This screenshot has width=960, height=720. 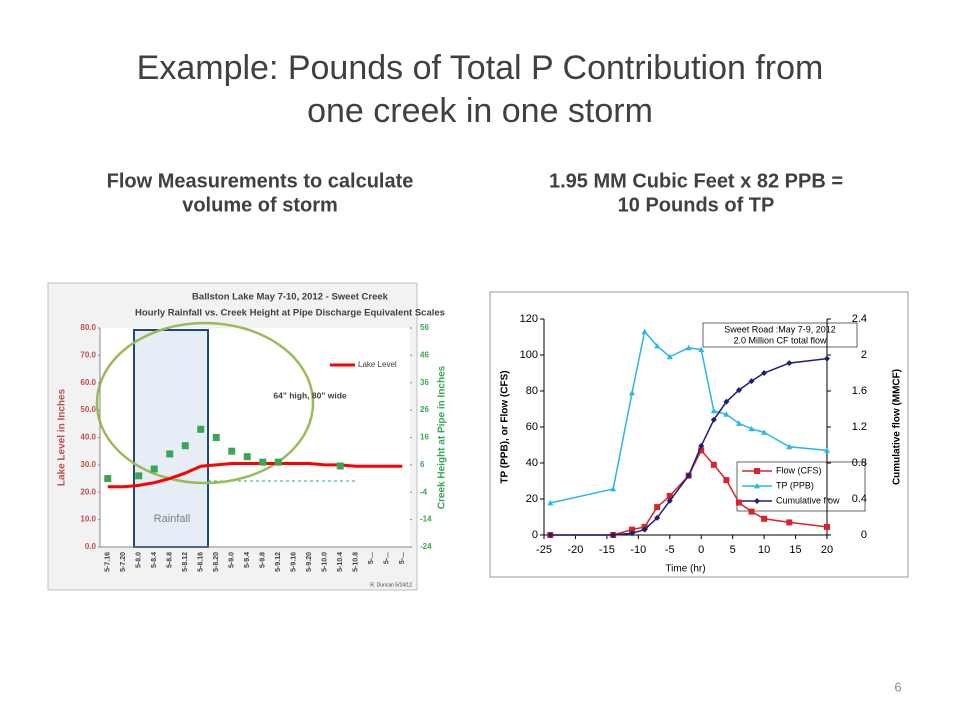 I want to click on x-tick-label: -5, so click(x=670, y=550).